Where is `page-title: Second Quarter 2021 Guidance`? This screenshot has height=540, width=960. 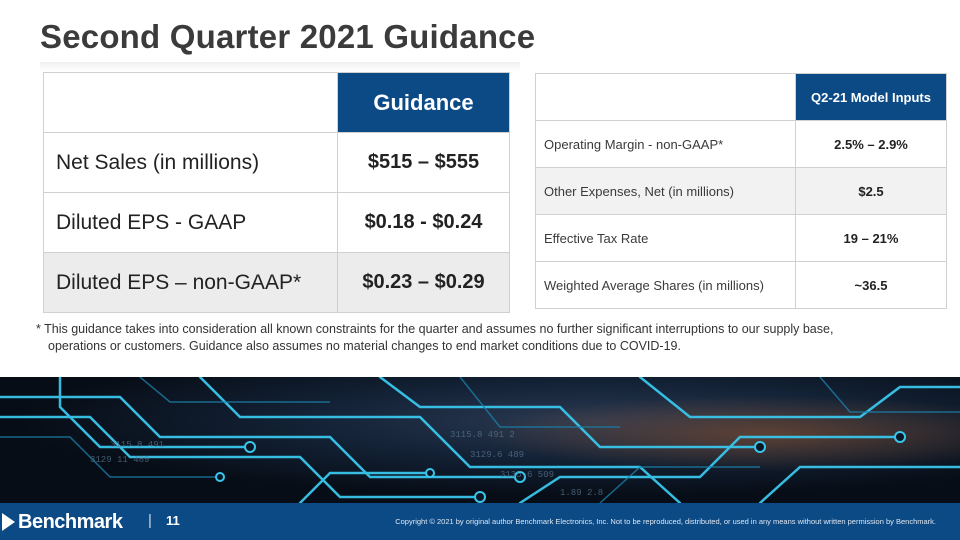
page-title: Second Quarter 2021 Guidance is located at coordinates (288, 36).